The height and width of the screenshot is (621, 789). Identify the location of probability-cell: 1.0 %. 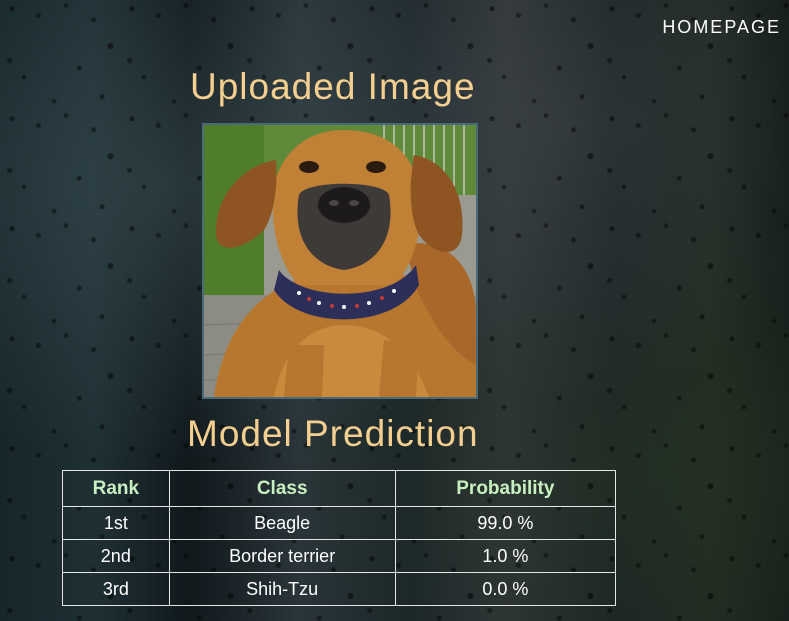
(505, 556).